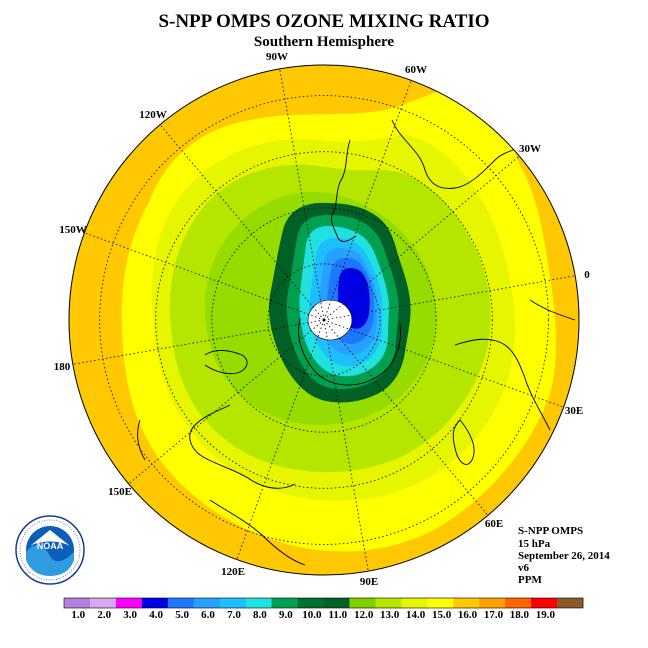 Image resolution: width=648 pixels, height=648 pixels. Describe the element at coordinates (104, 615) in the screenshot. I see `colorbar-tick-label: 2.0` at that location.